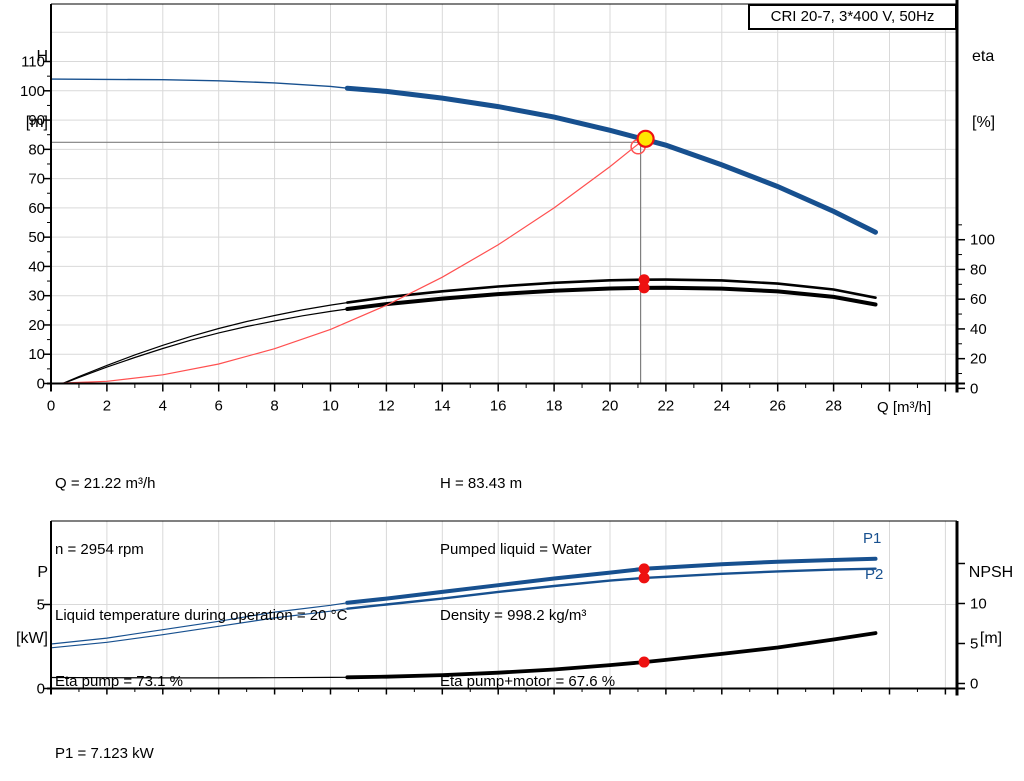 Image resolution: width=1024 pixels, height=781 pixels. I want to click on npsh-axis-title-line1: NPSH, so click(991, 572).